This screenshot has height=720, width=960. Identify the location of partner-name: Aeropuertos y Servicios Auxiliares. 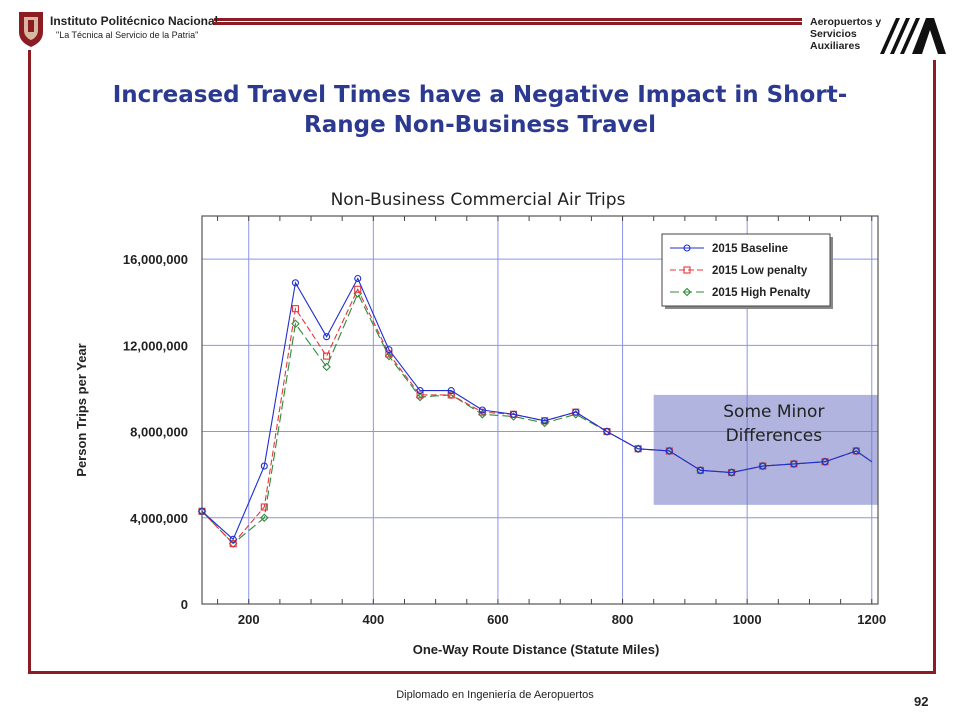
(845, 34).